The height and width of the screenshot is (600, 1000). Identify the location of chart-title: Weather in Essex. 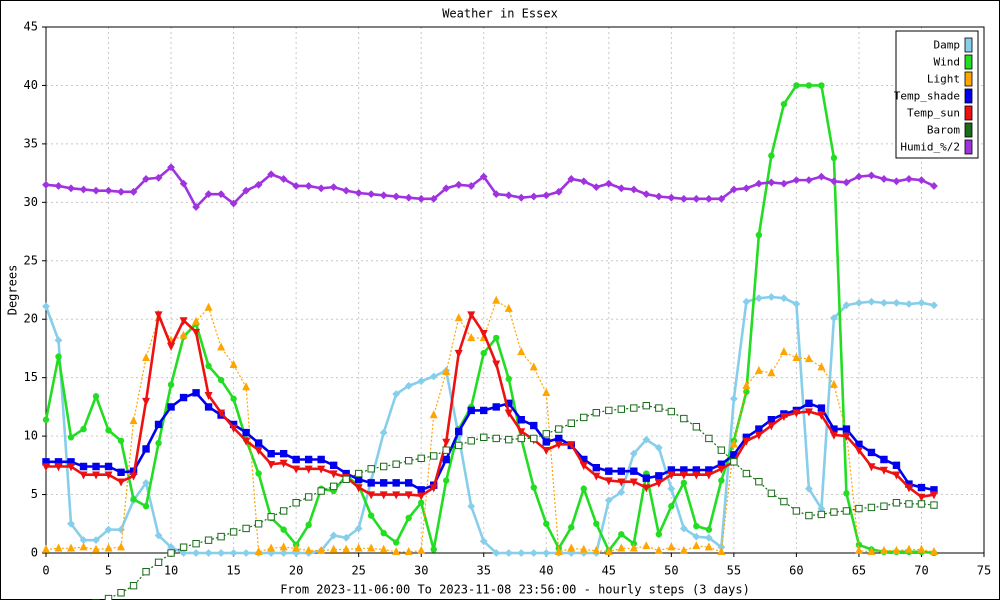
(500, 14).